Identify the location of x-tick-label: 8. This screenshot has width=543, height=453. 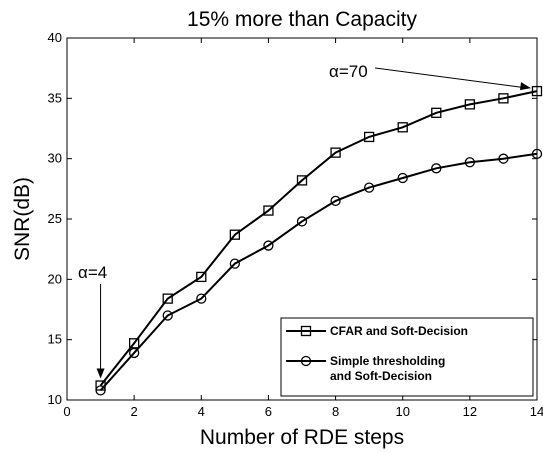
(335, 411).